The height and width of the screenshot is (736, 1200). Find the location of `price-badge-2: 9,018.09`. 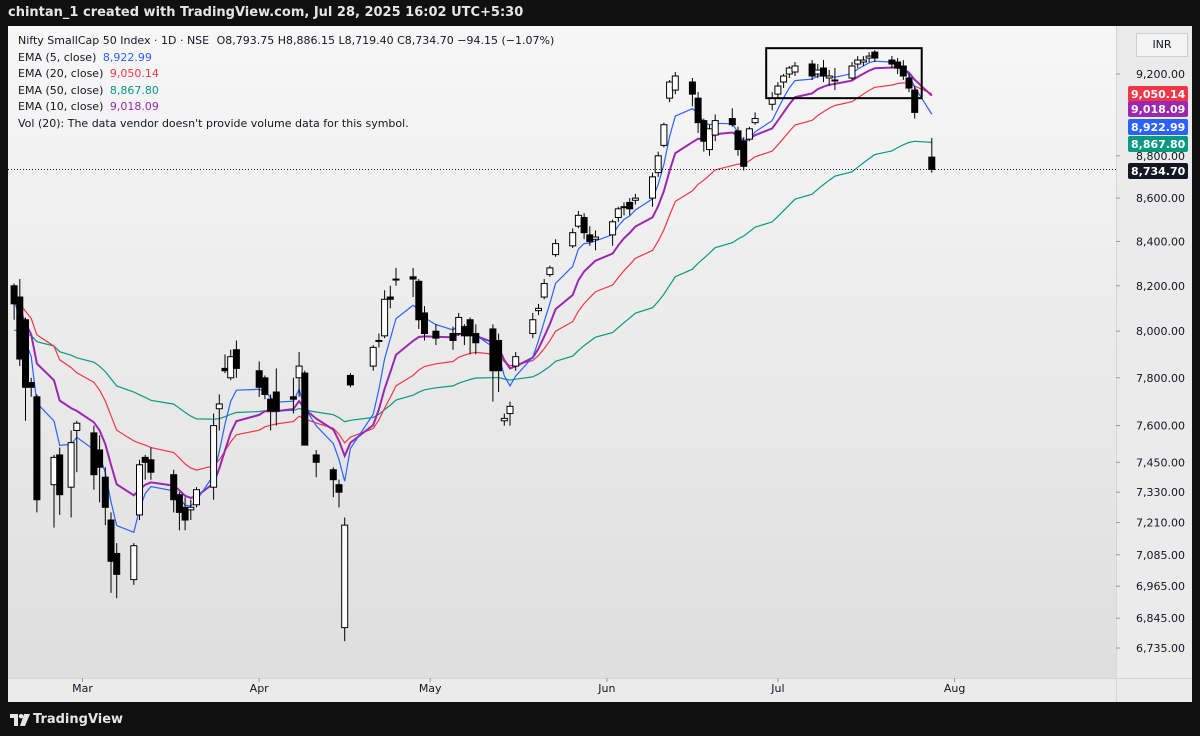

price-badge-2: 9,018.09 is located at coordinates (1158, 109).